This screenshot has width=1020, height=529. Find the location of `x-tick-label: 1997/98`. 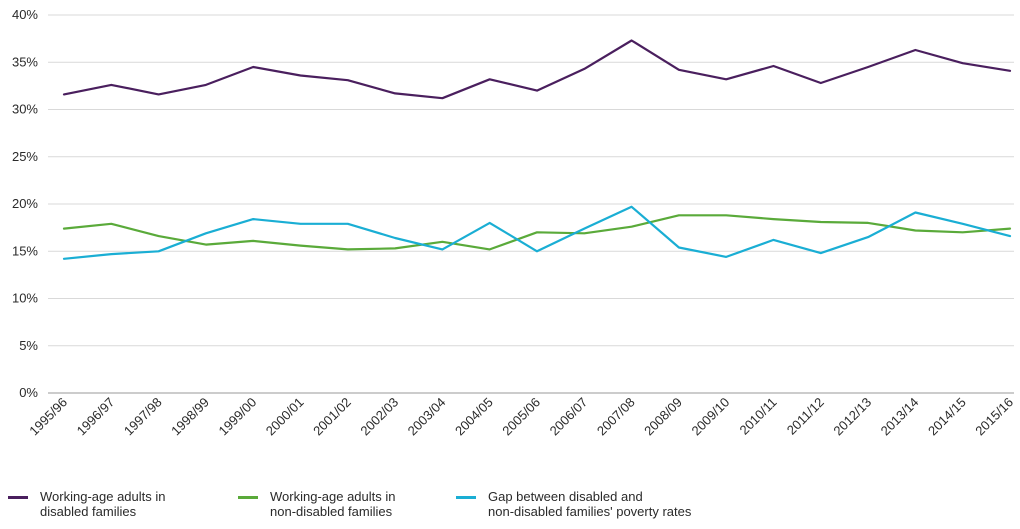

x-tick-label: 1997/98 is located at coordinates (143, 417).